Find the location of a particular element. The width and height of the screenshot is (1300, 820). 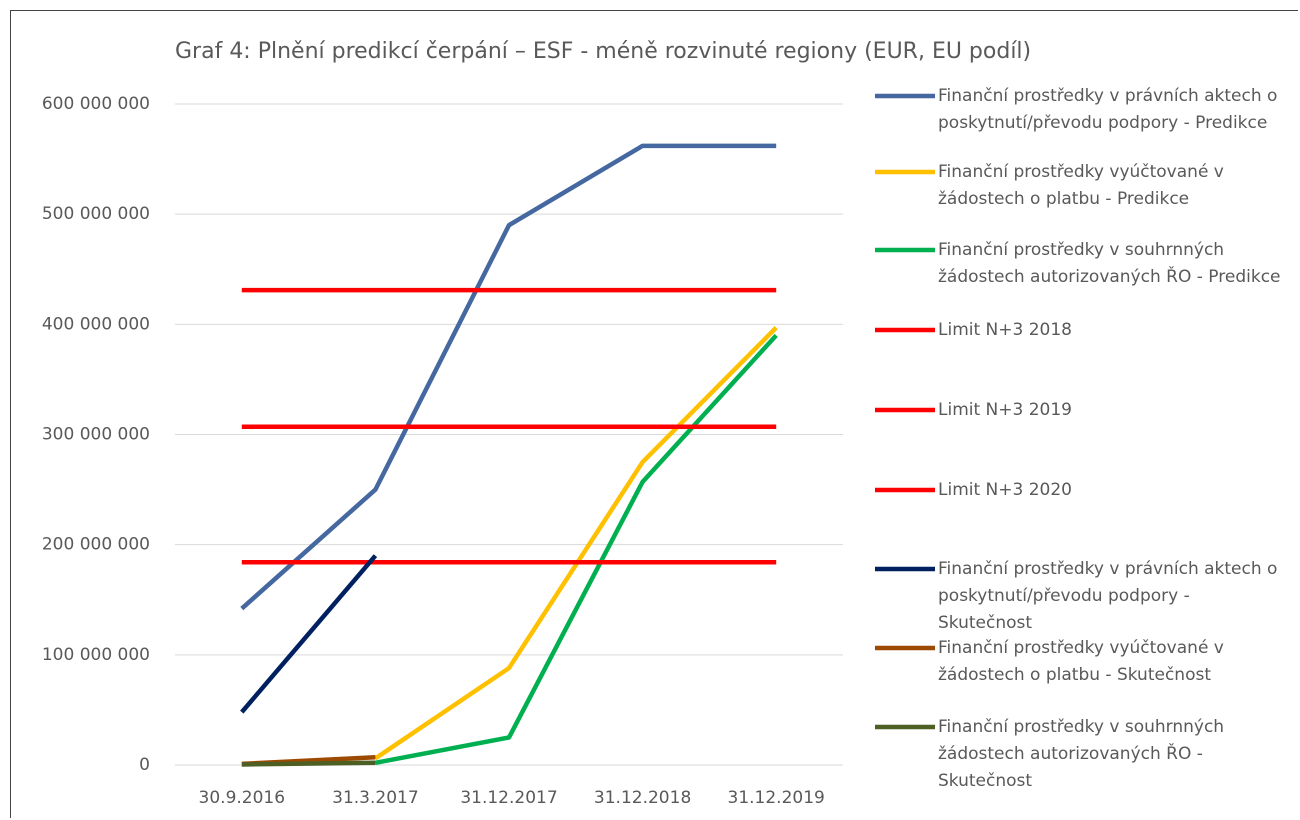

y-tick-label: 100 000 000 is located at coordinates (96, 655).